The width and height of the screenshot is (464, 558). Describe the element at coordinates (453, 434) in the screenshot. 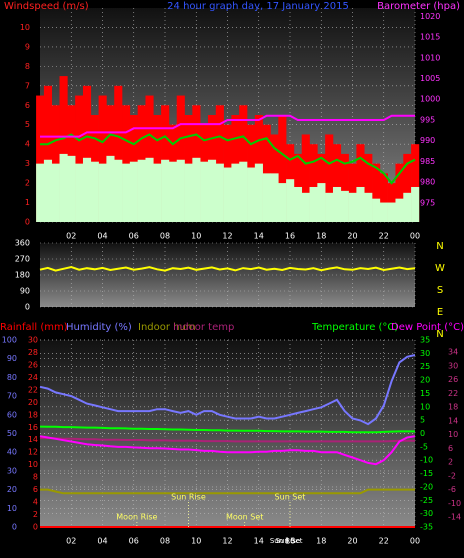

I see `y4-tick-label: 10` at that location.